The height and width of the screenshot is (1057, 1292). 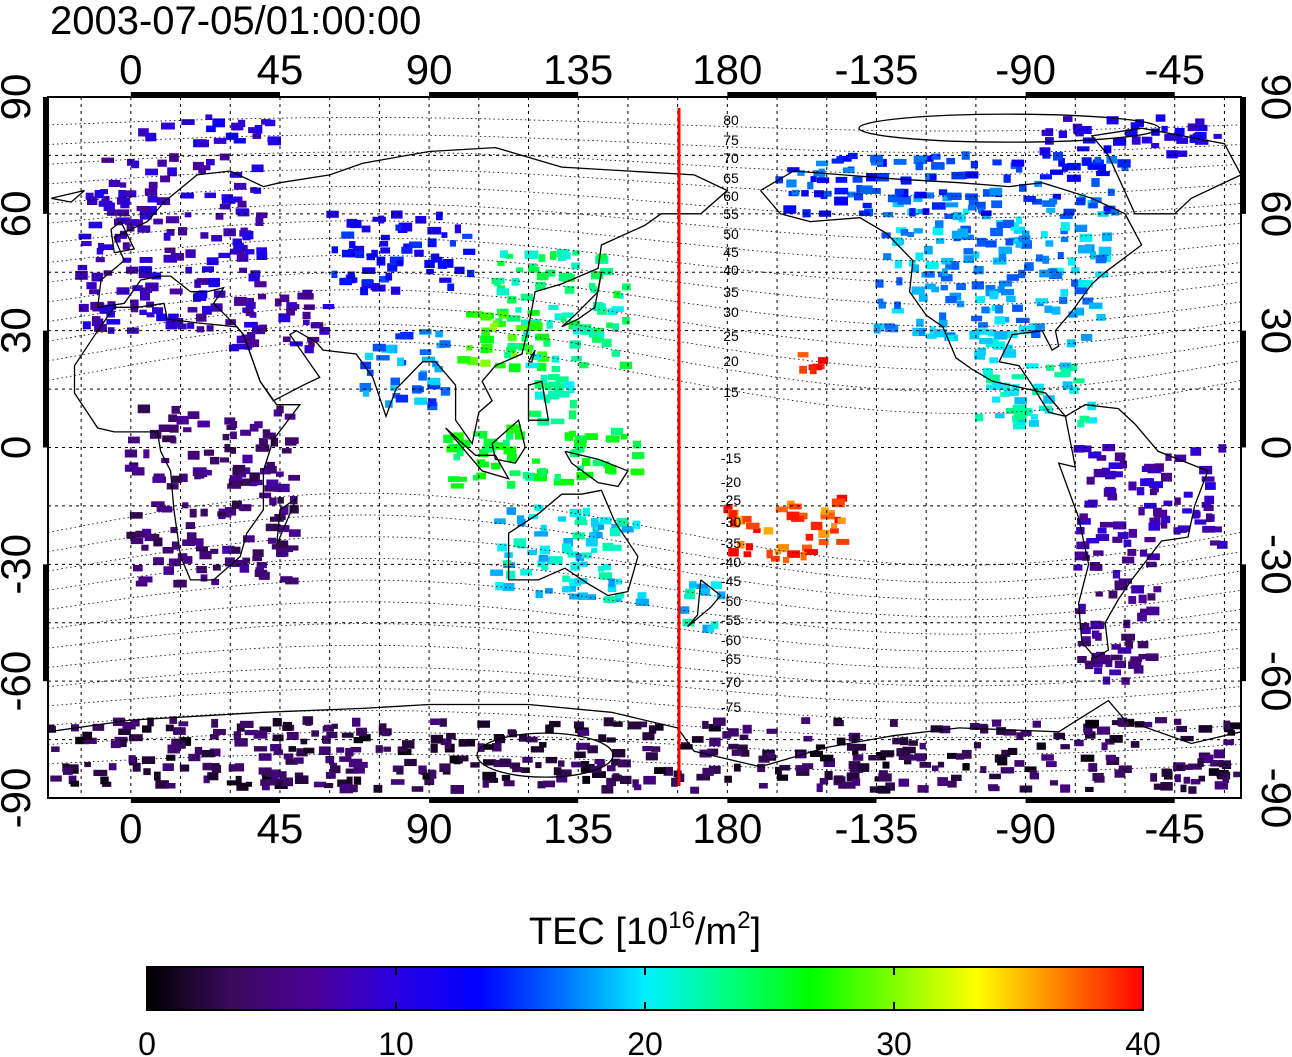 I want to click on south-pole-ring, so click(x=545, y=755).